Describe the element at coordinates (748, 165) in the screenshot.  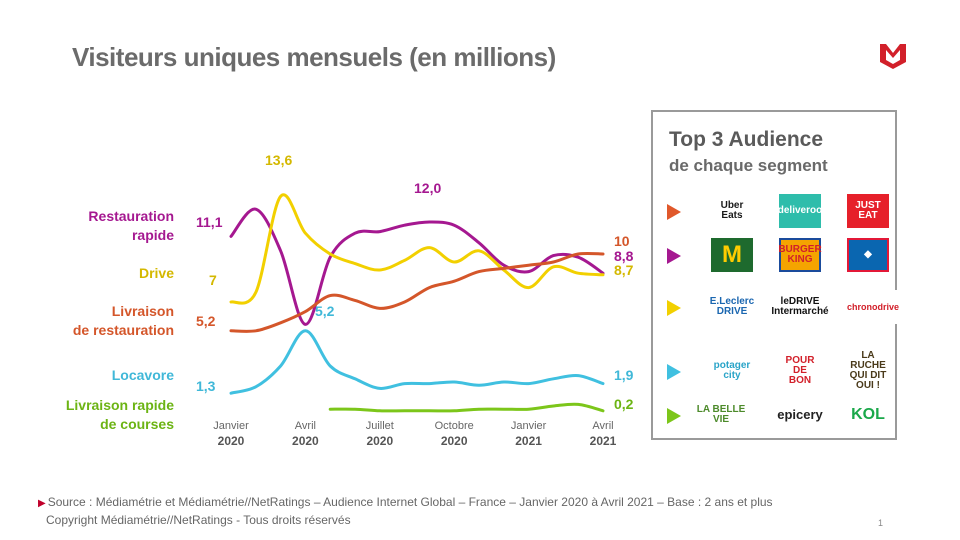
I see `panel-subtitle: de chaque segment` at that location.